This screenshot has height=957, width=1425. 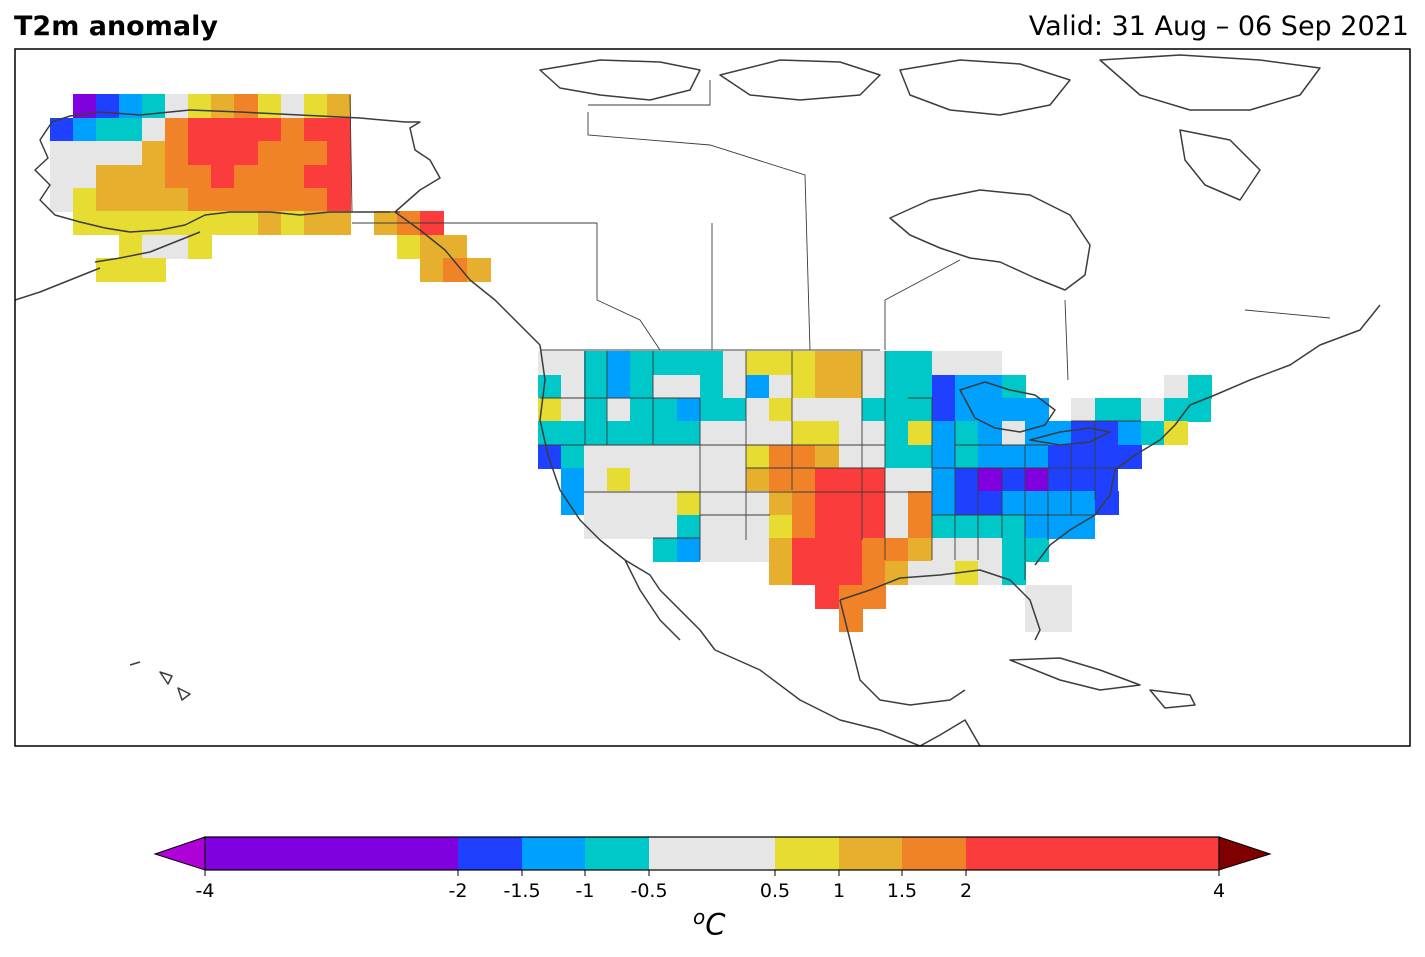 What do you see at coordinates (179, 853) in the screenshot?
I see `colorbar-extend-low` at bounding box center [179, 853].